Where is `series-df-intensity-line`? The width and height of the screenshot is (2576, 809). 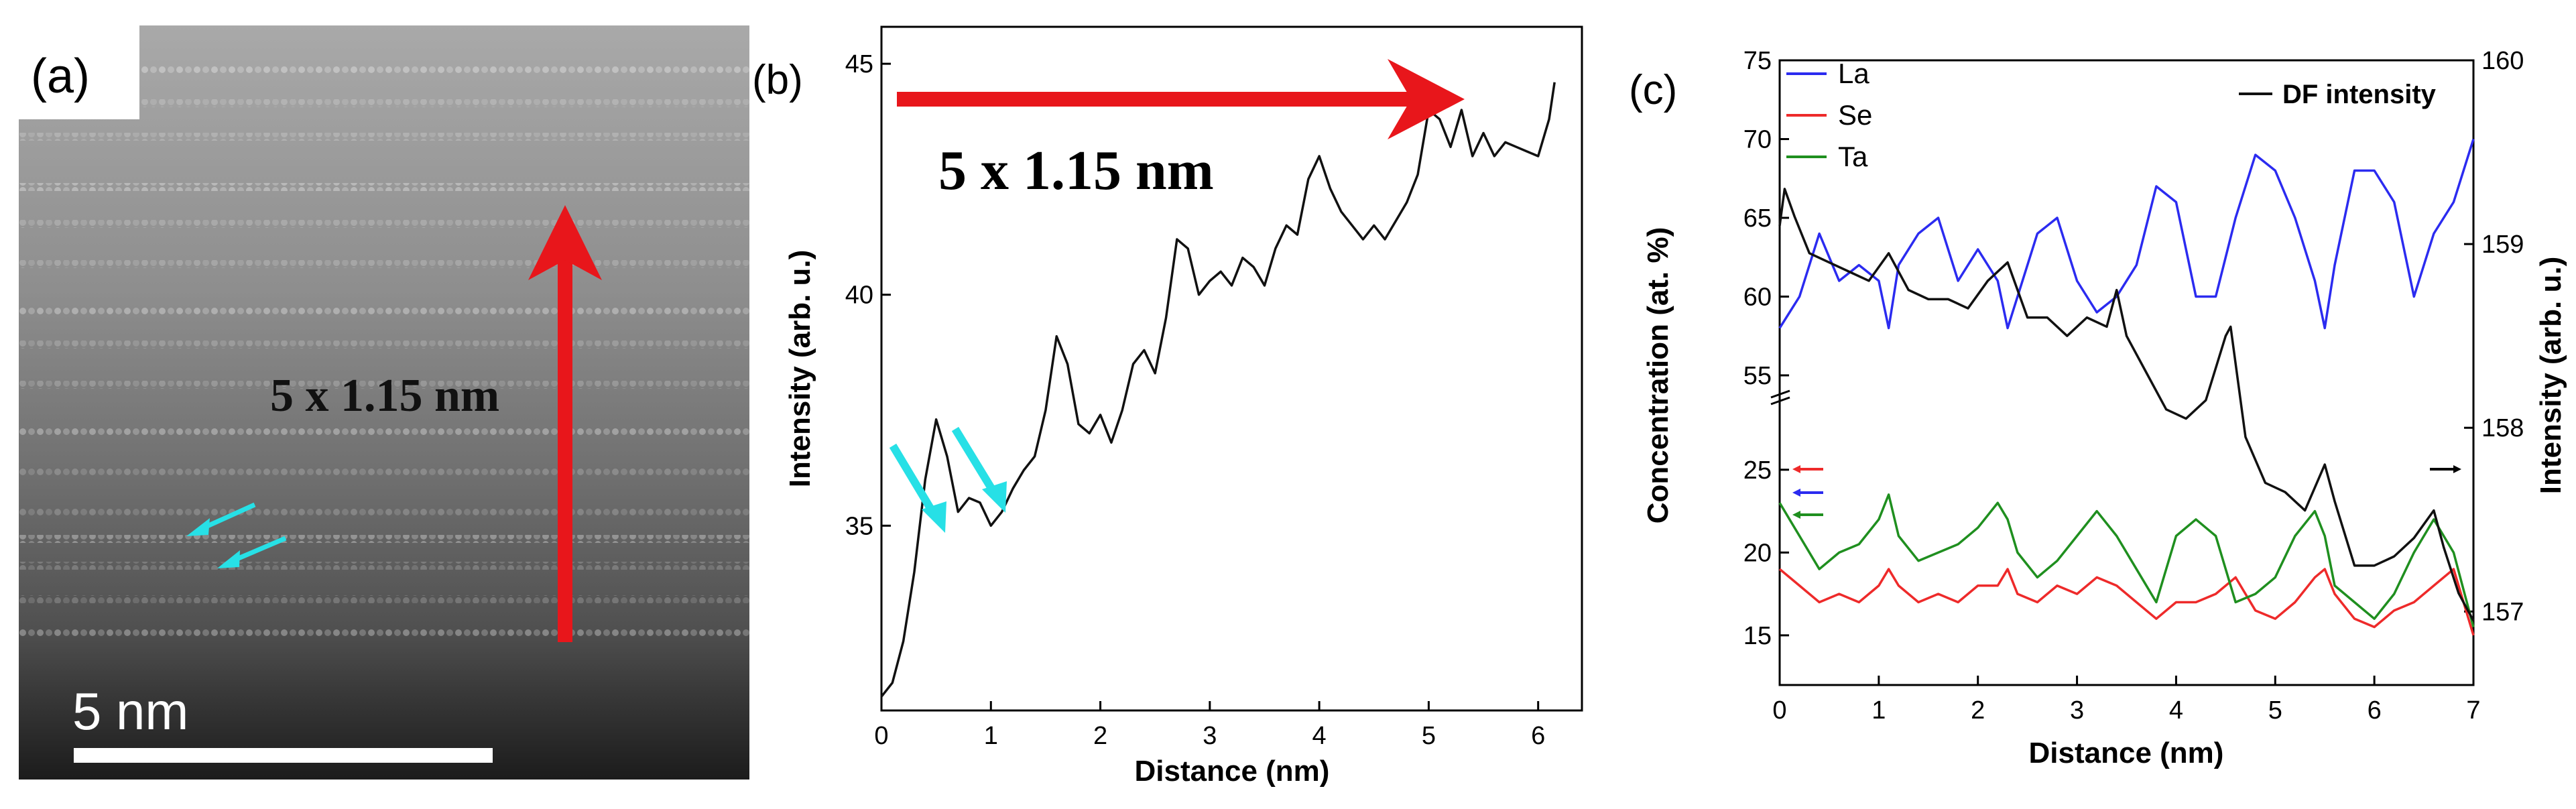
series-df-intensity-line is located at coordinates (2126, 404).